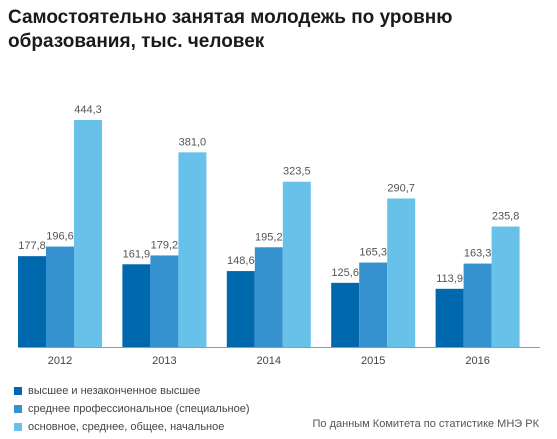 The width and height of the screenshot is (557, 439). Describe the element at coordinates (114, 391) in the screenshot. I see `legend-label-higher: высшее и незаконченное высшее` at that location.